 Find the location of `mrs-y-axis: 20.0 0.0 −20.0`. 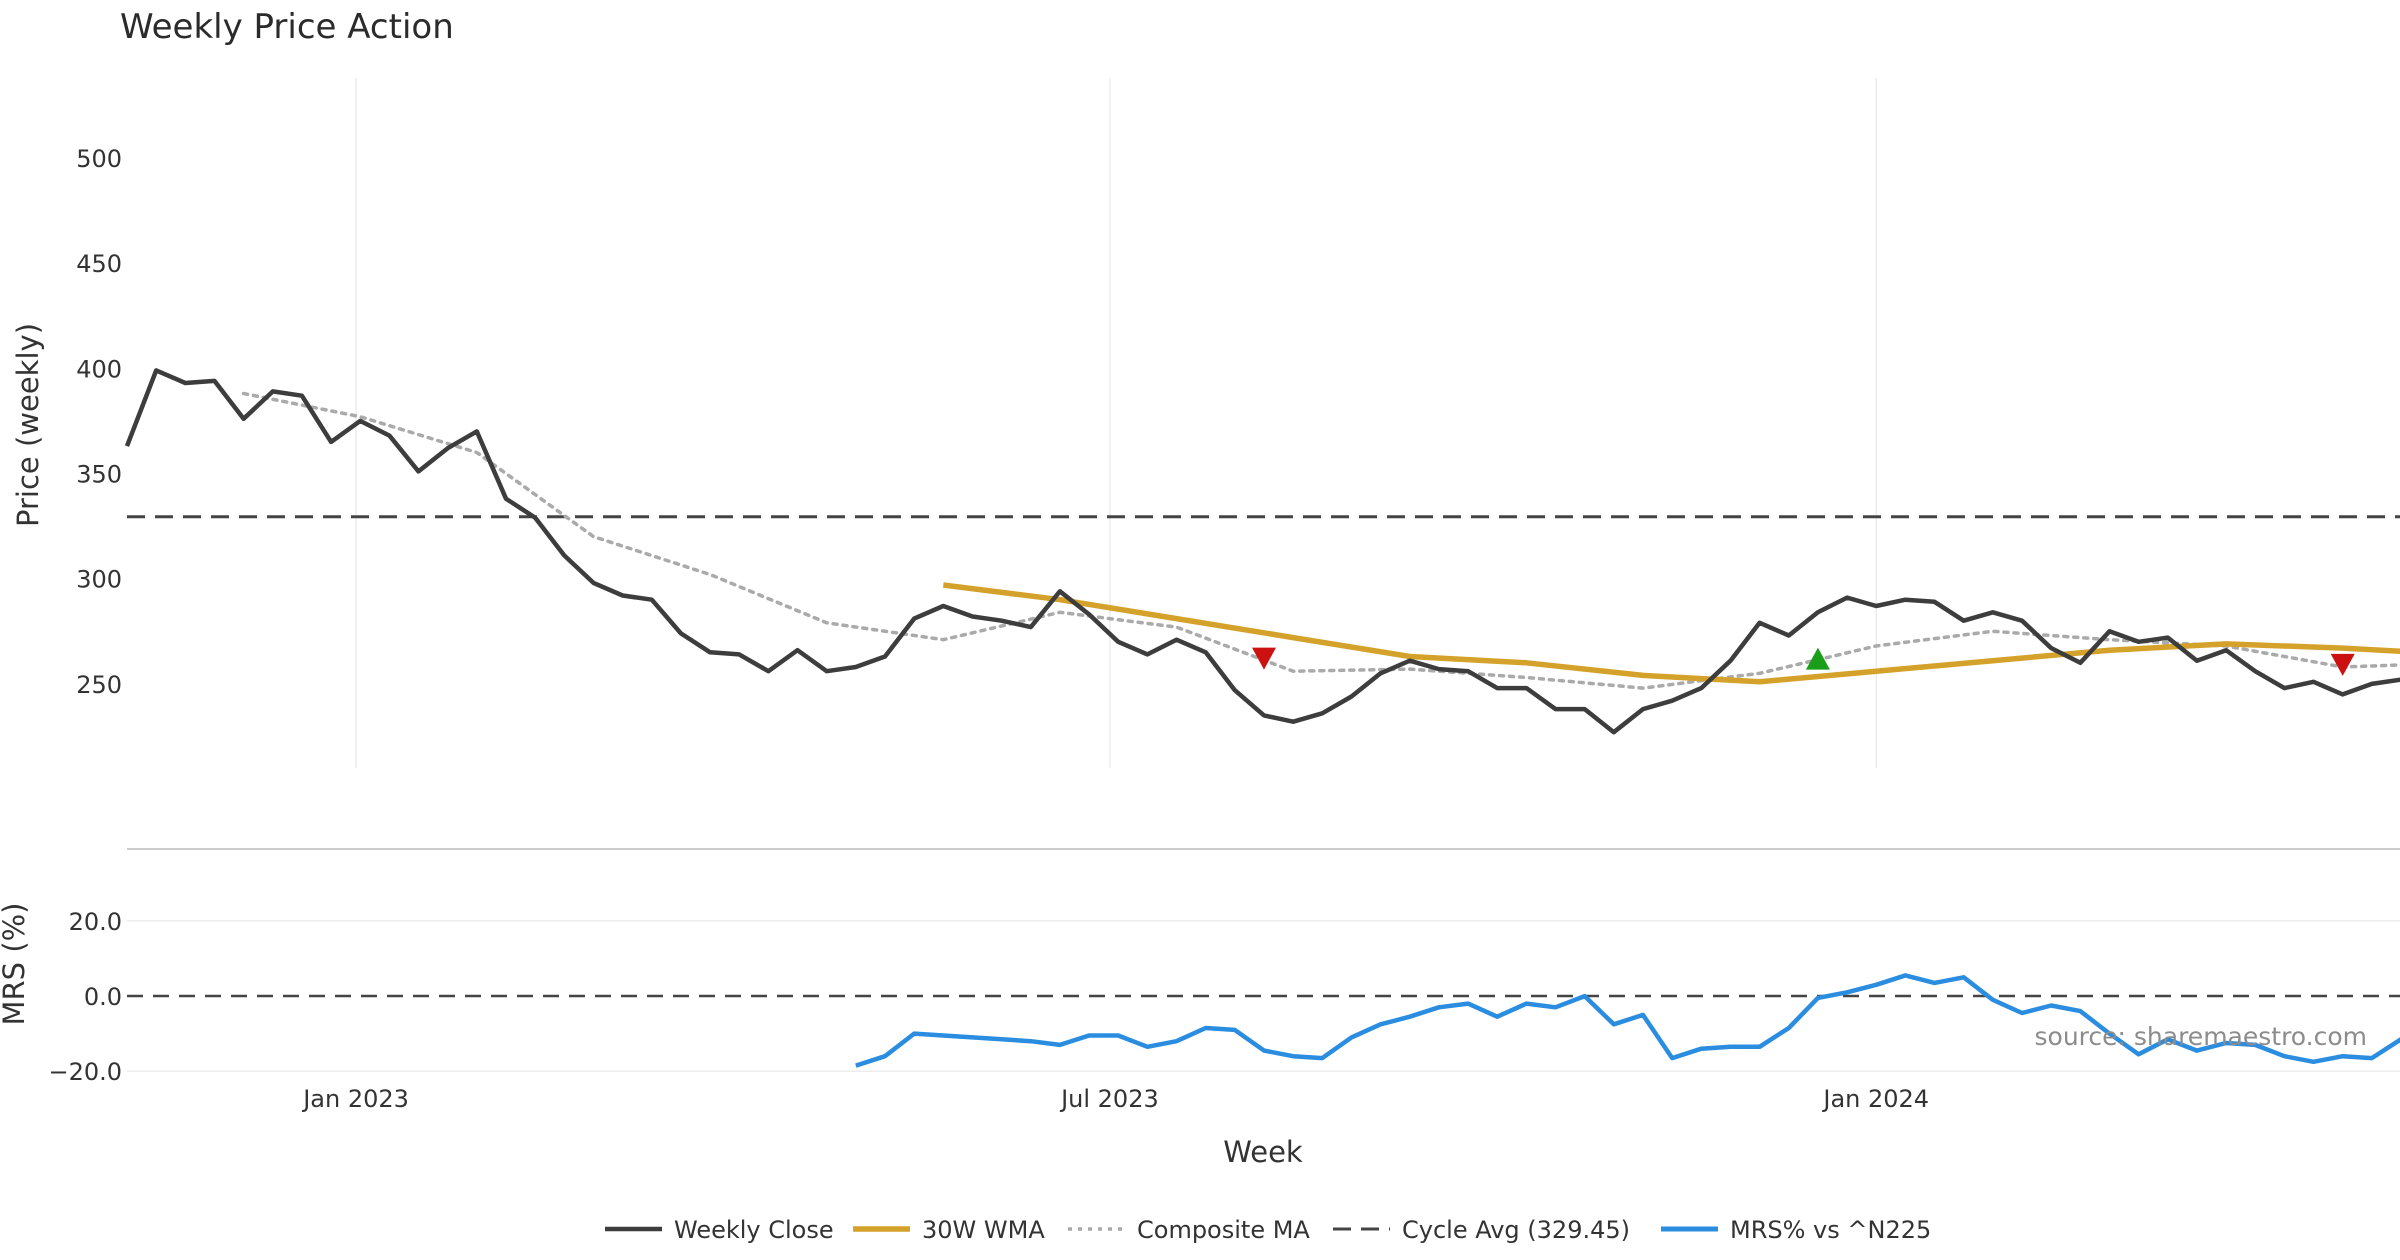

mrs-y-axis: 20.0 0.0 −20.0 is located at coordinates (85, 997).